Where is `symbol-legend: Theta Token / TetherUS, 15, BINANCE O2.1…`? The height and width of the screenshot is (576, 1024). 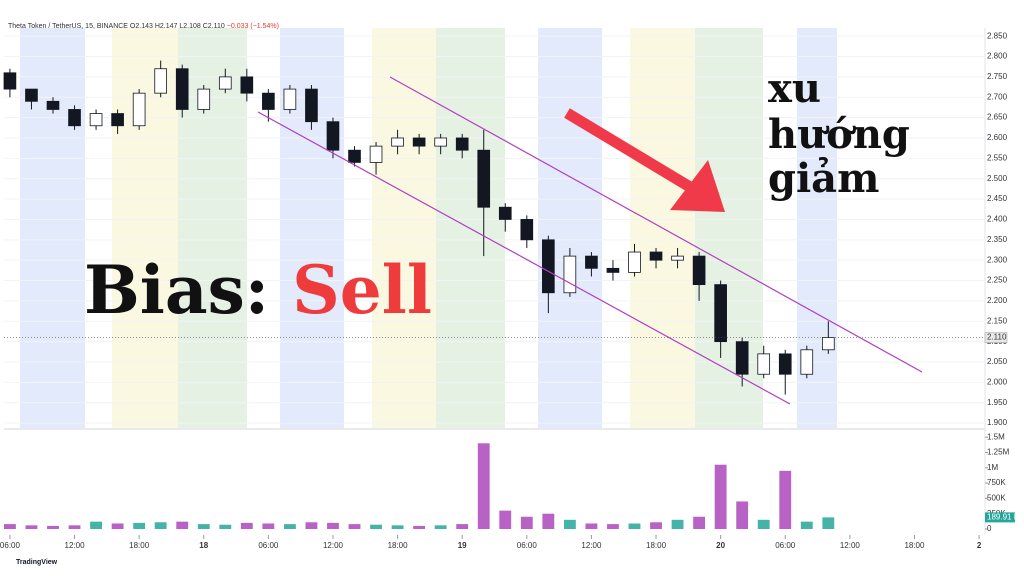 symbol-legend: Theta Token / TetherUS, 15, BINANCE O2.1… is located at coordinates (143, 26).